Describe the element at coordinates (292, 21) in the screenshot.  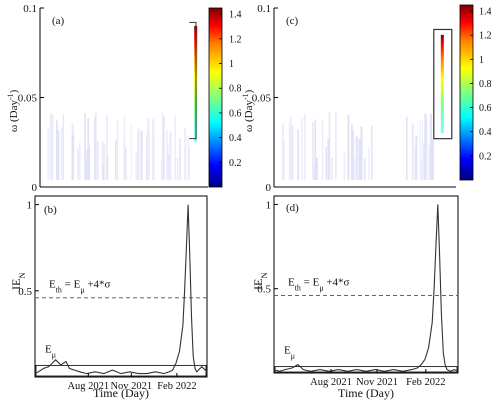
I see `panel-label: (c)` at that location.